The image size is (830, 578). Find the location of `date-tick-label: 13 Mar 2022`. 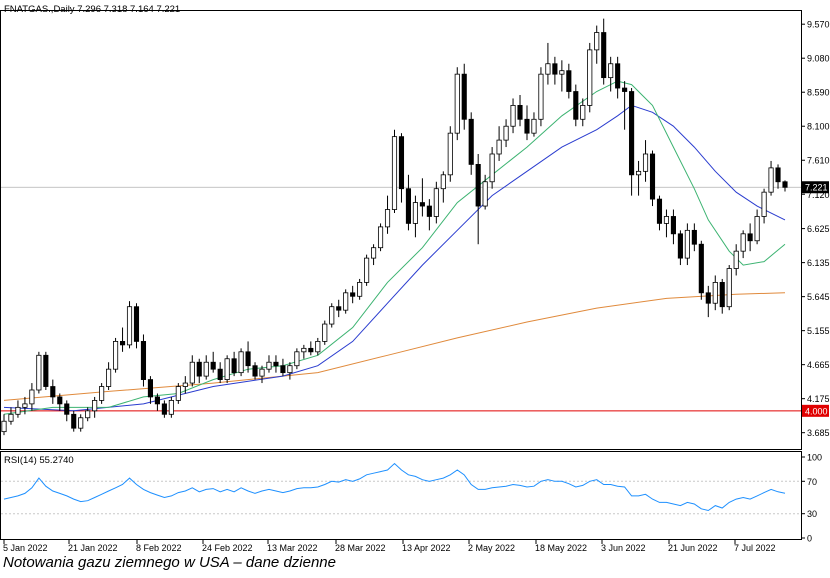

date-tick-label: 13 Mar 2022 is located at coordinates (292, 548).